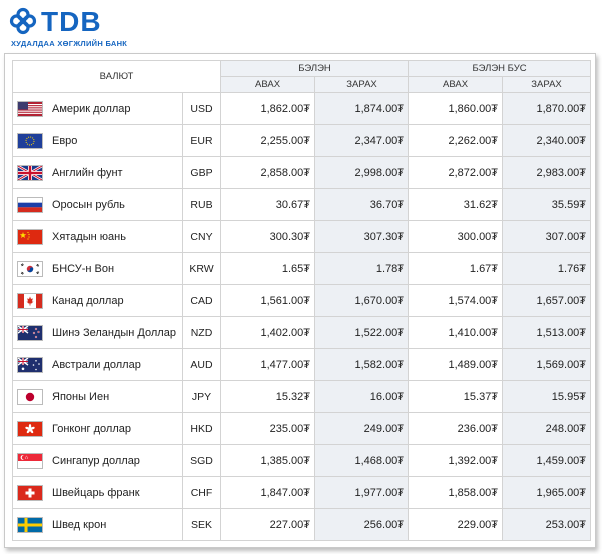 The width and height of the screenshot is (602, 554). I want to click on cash-sell-rate: 16.00₮, so click(362, 396).